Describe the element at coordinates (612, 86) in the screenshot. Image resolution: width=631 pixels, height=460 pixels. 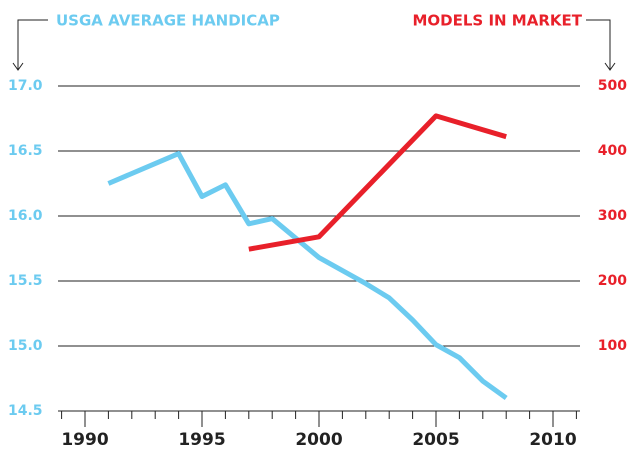
I see `y2-tick-label: 500` at that location.